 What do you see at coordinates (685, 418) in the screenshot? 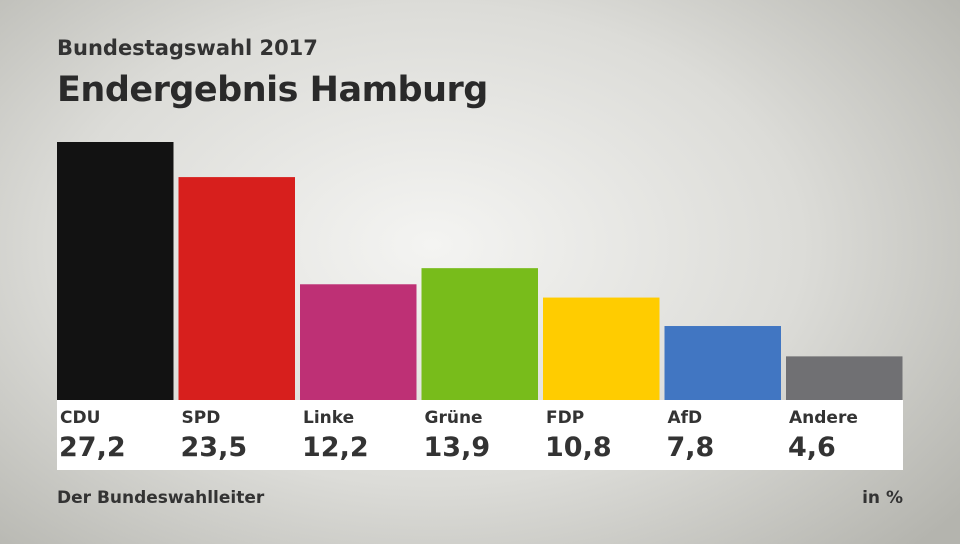
I see `category-label: AfD` at bounding box center [685, 418].